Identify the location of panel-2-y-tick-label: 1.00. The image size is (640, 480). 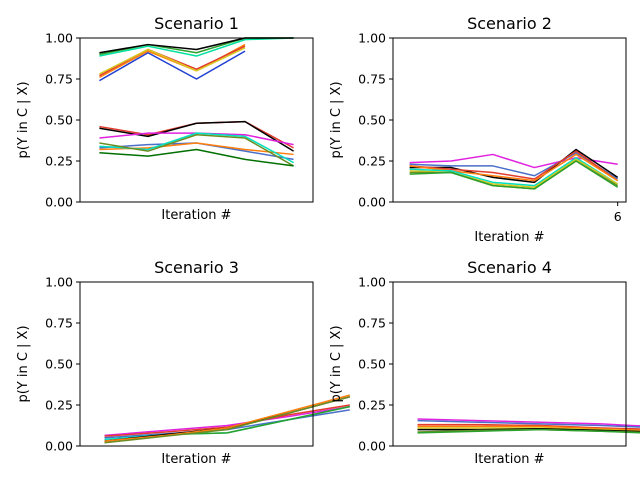
(372, 38).